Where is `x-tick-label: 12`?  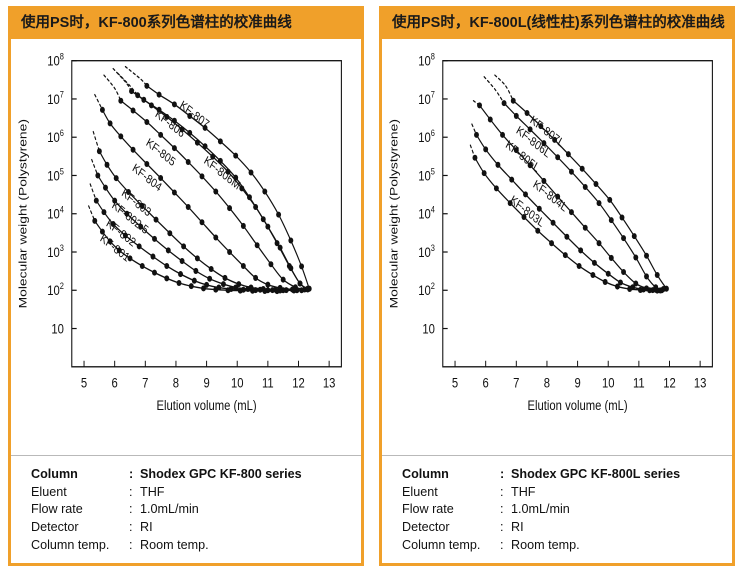 x-tick-label: 12 is located at coordinates (298, 382).